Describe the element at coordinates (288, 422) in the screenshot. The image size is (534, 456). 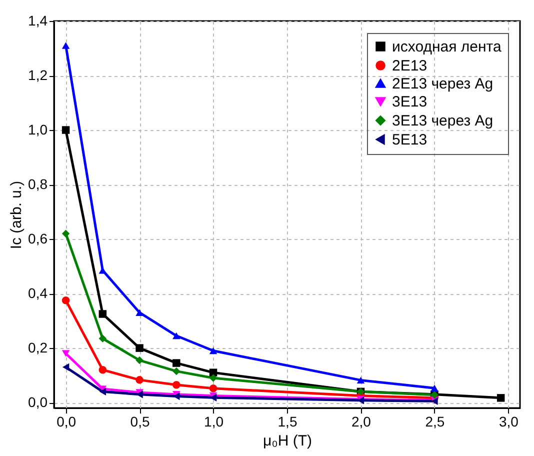
I see `x-tick-label: 1,5` at that location.